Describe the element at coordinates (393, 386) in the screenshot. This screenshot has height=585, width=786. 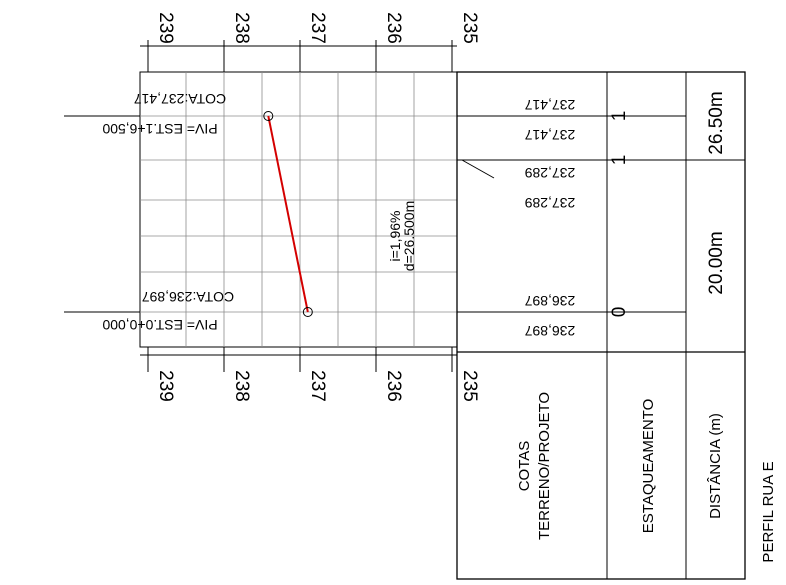
I see `bottom-tick-236: 236` at that location.